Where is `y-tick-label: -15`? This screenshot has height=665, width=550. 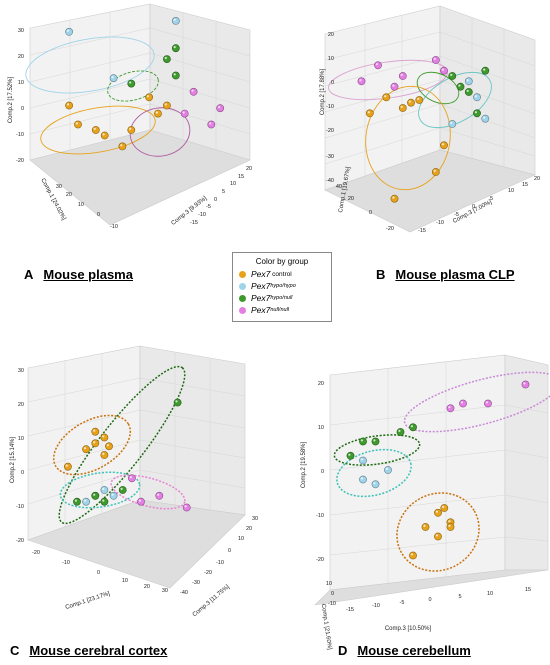 y-tick-label: -15 is located at coordinates (422, 231).